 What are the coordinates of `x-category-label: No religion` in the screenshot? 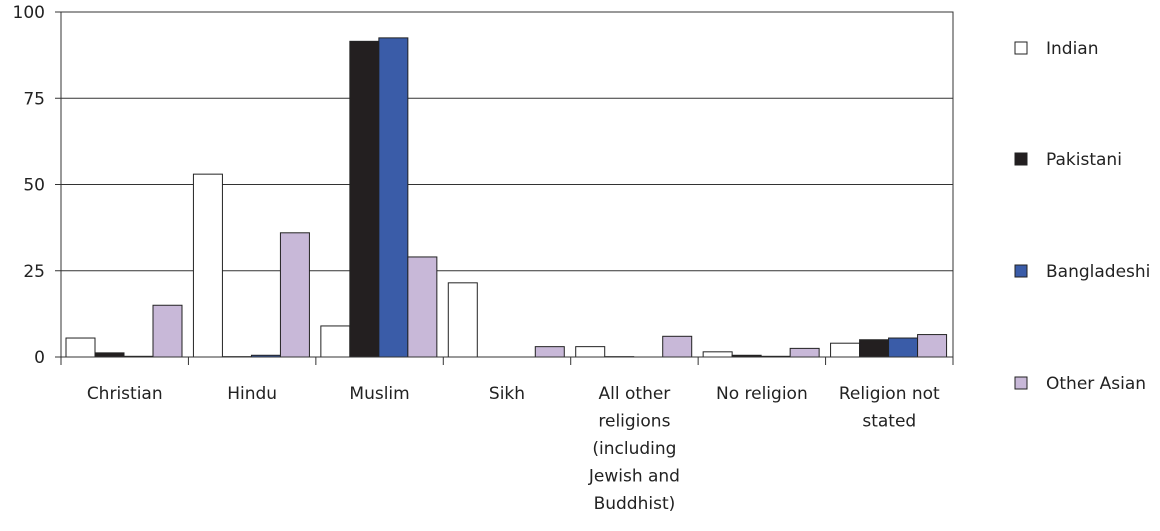 It's located at (762, 394).